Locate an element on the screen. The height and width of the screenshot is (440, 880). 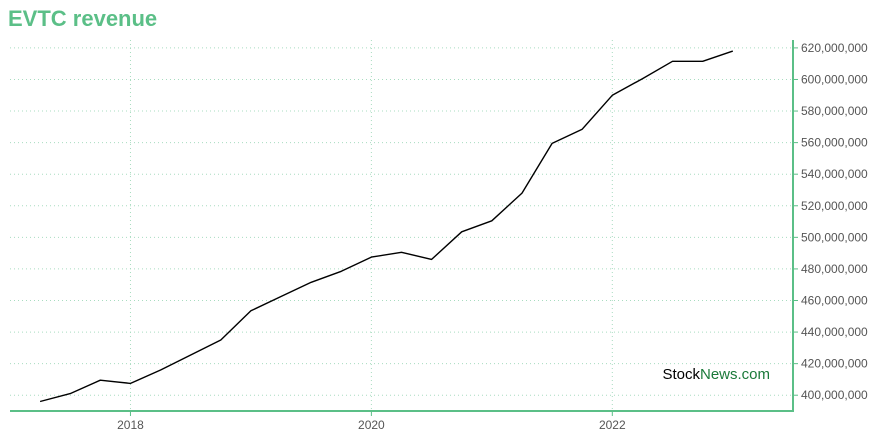
y-tick-label: 460,000,000 is located at coordinates (834, 300).